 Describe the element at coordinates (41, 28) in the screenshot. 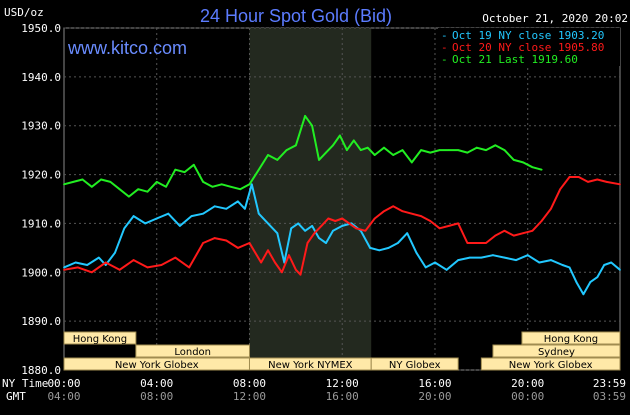

I see `y-tick-label: 1950.0` at that location.